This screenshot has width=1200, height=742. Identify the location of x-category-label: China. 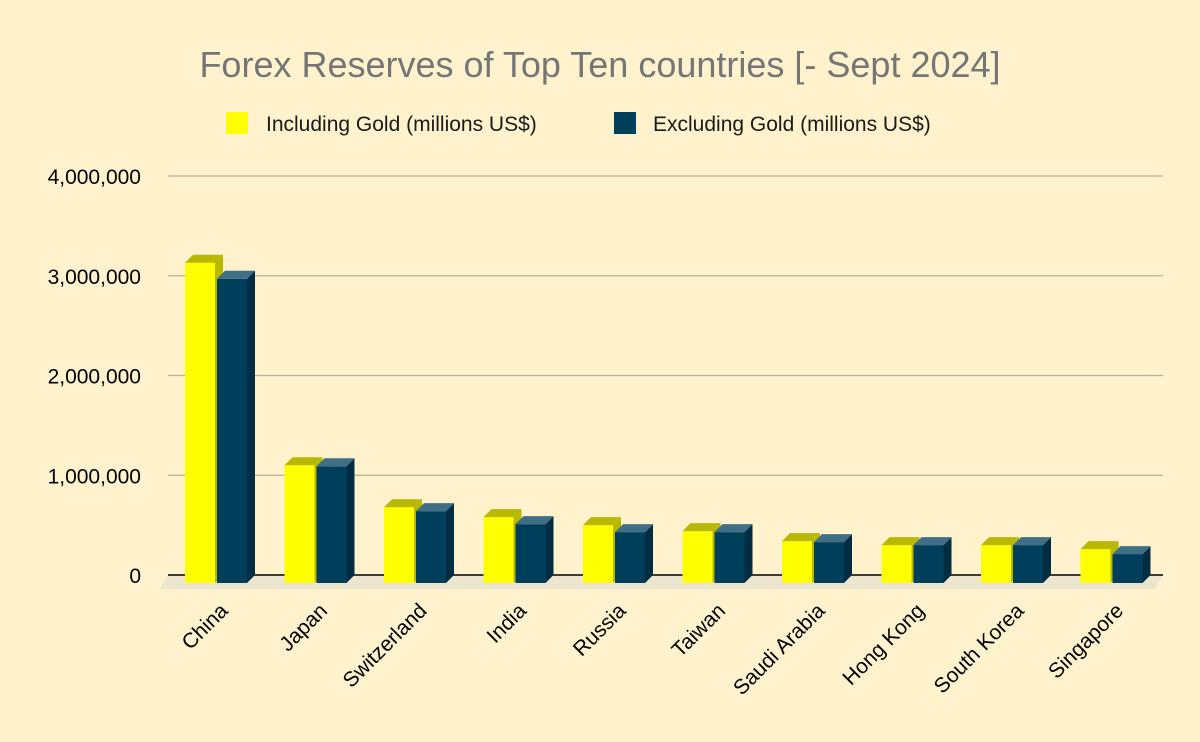
(204, 626).